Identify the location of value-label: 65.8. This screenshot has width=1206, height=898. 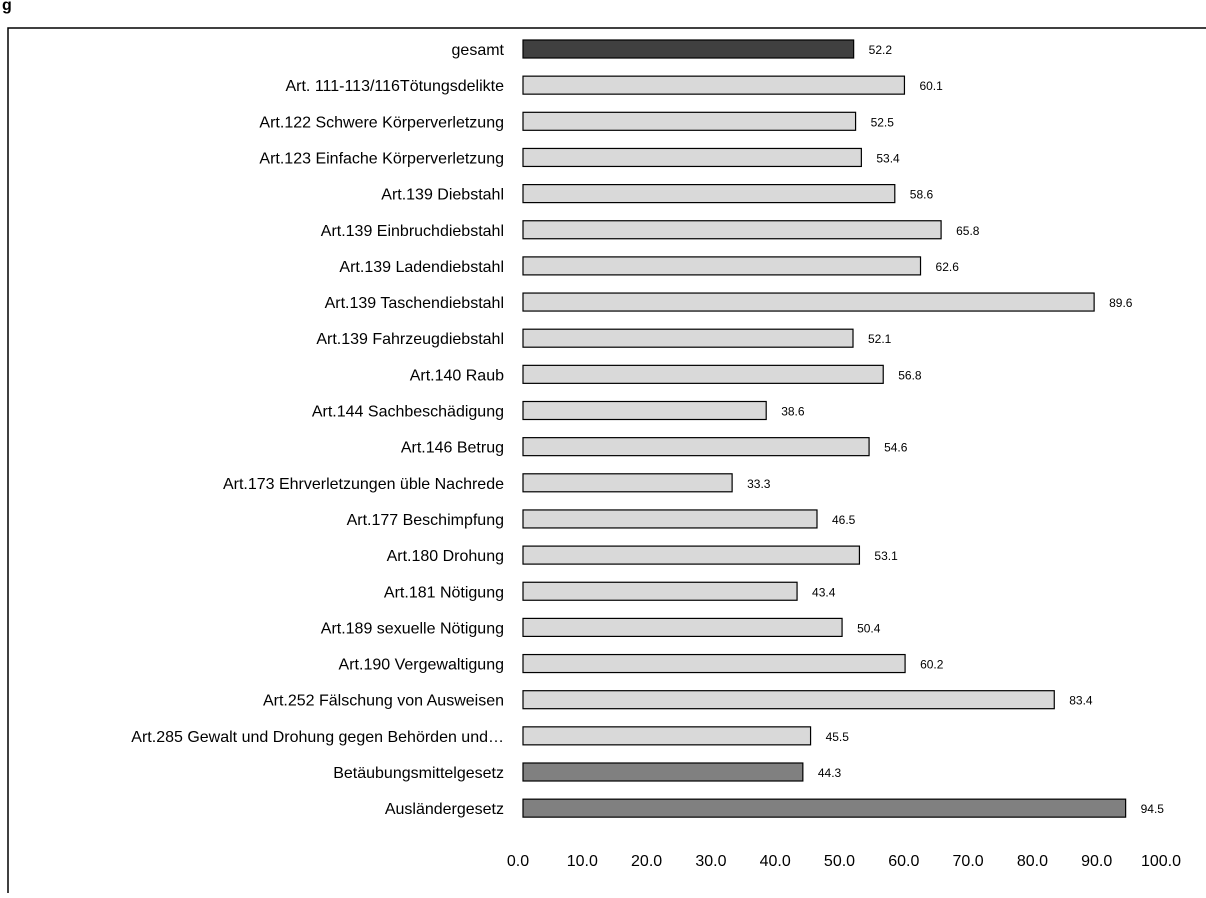
(968, 231).